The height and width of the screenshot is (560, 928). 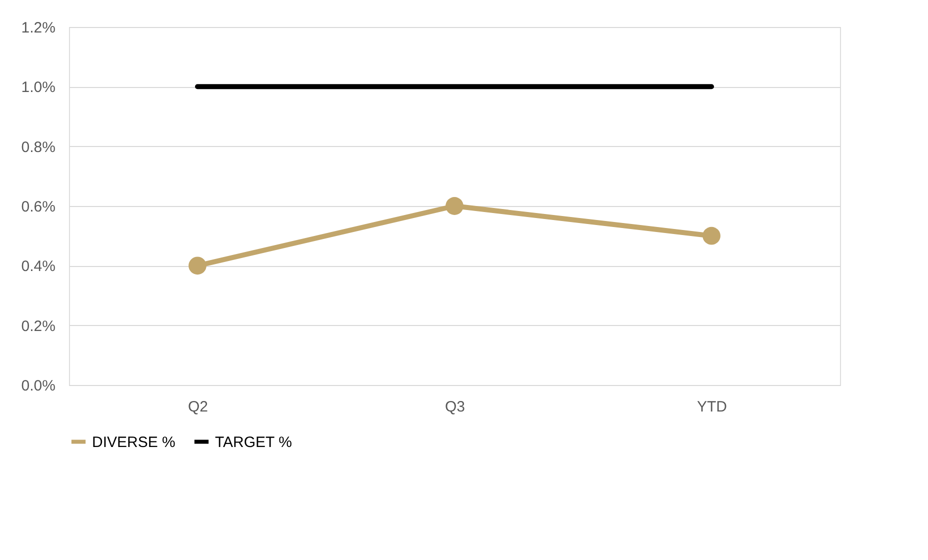 What do you see at coordinates (198, 407) in the screenshot?
I see `x-tick-label: Q2` at bounding box center [198, 407].